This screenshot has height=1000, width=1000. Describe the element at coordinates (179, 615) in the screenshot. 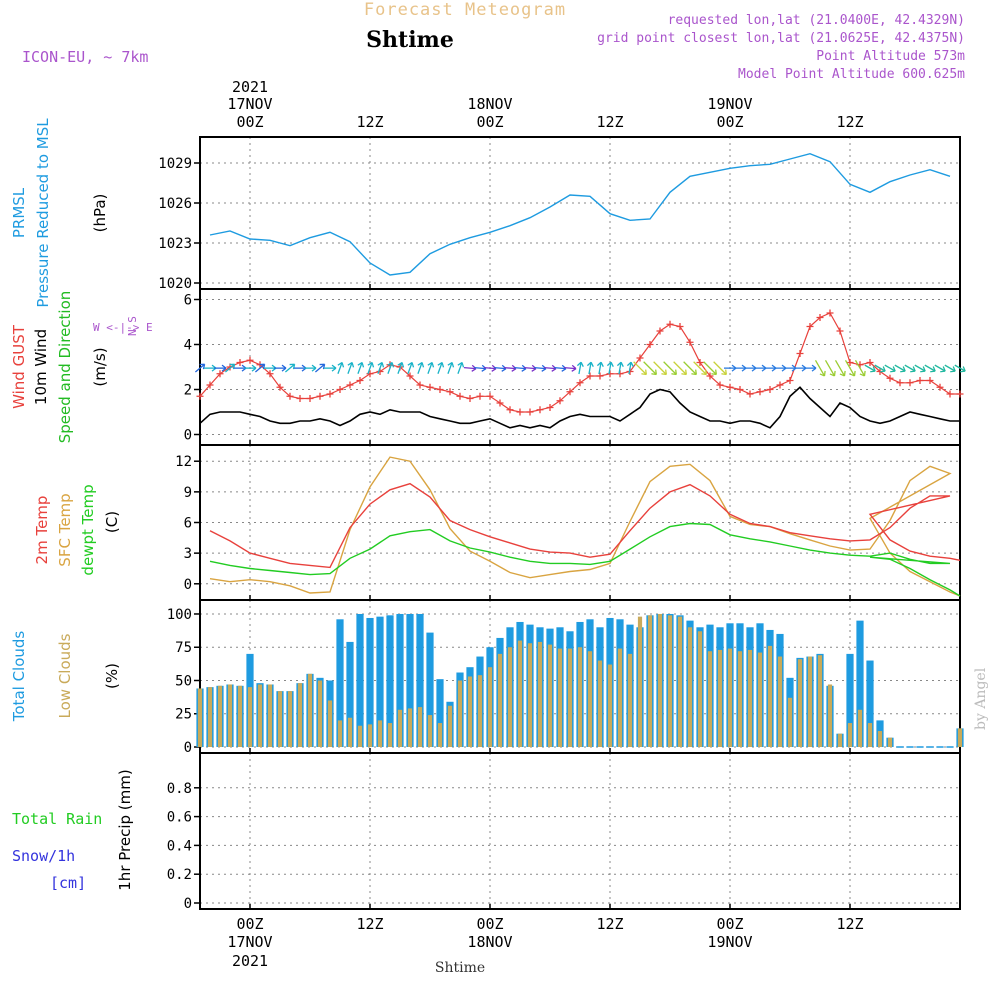

I see `y-tick-label: 100` at that location.